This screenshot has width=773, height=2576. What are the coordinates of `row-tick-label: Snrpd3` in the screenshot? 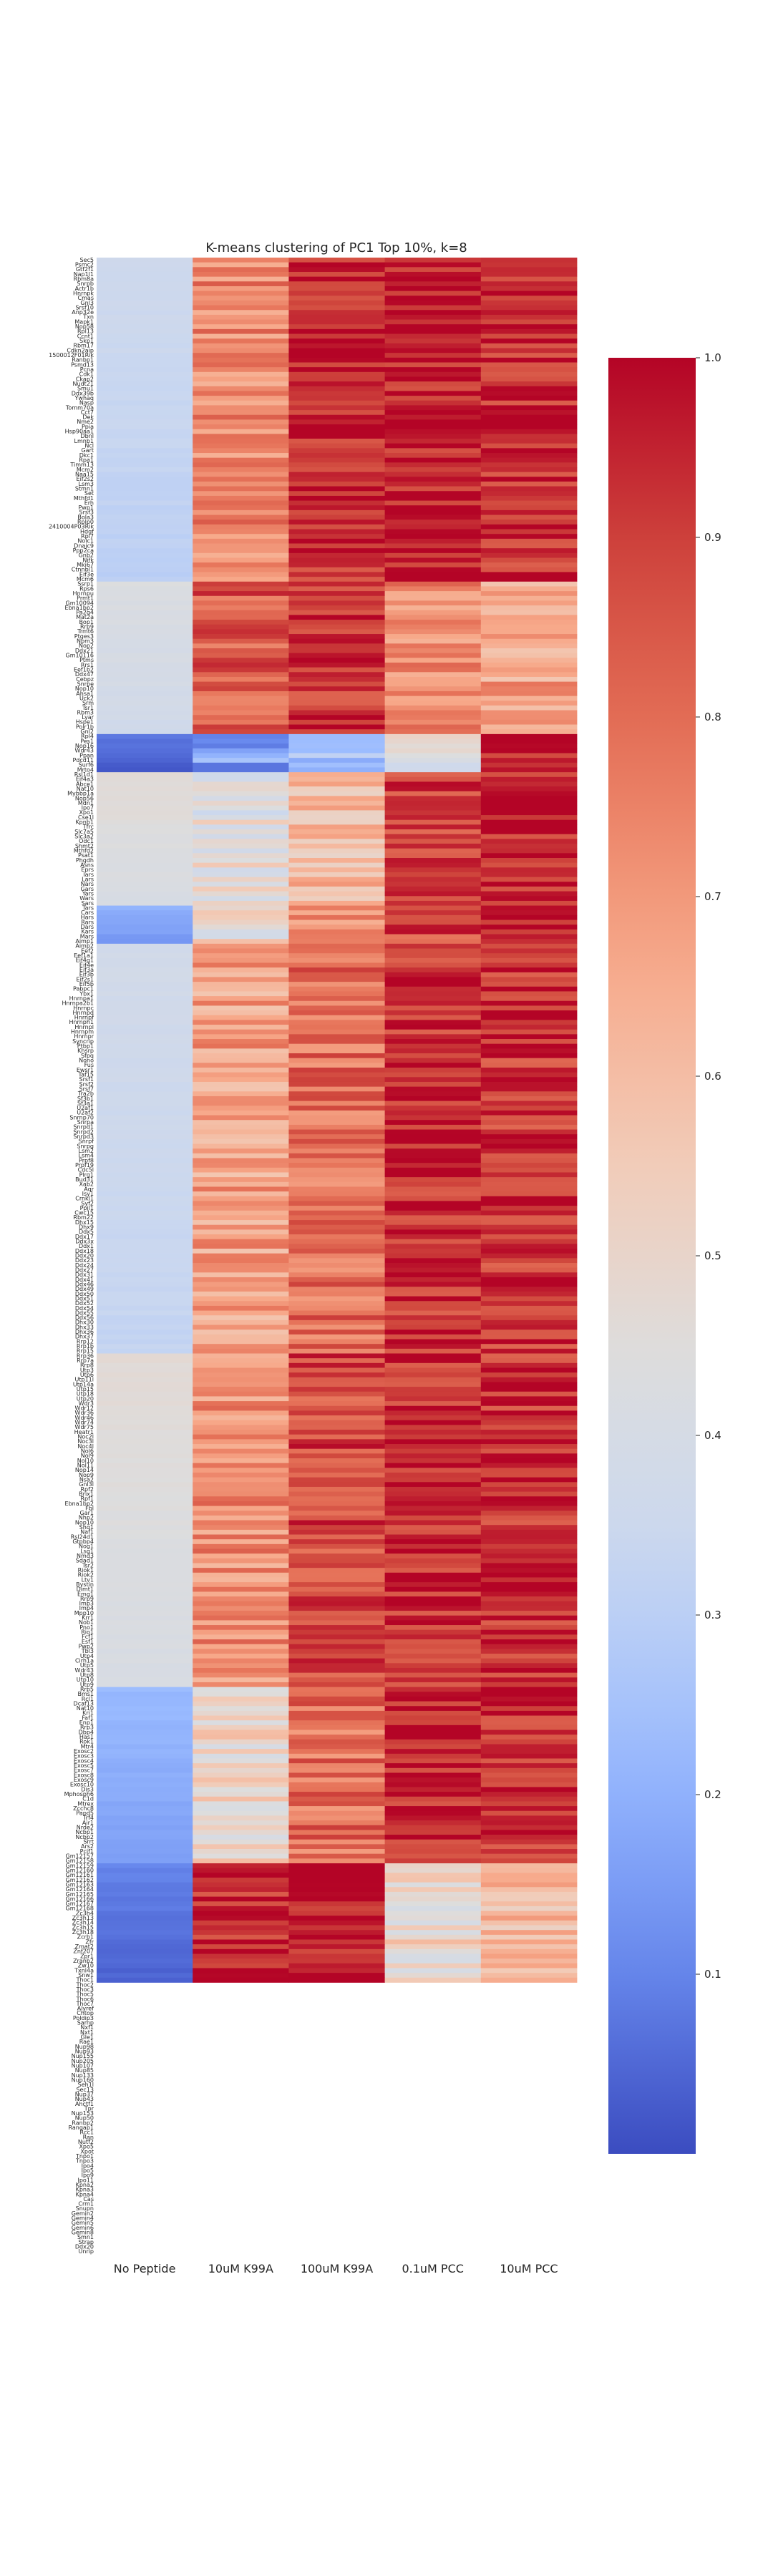 It's located at (83, 1136).